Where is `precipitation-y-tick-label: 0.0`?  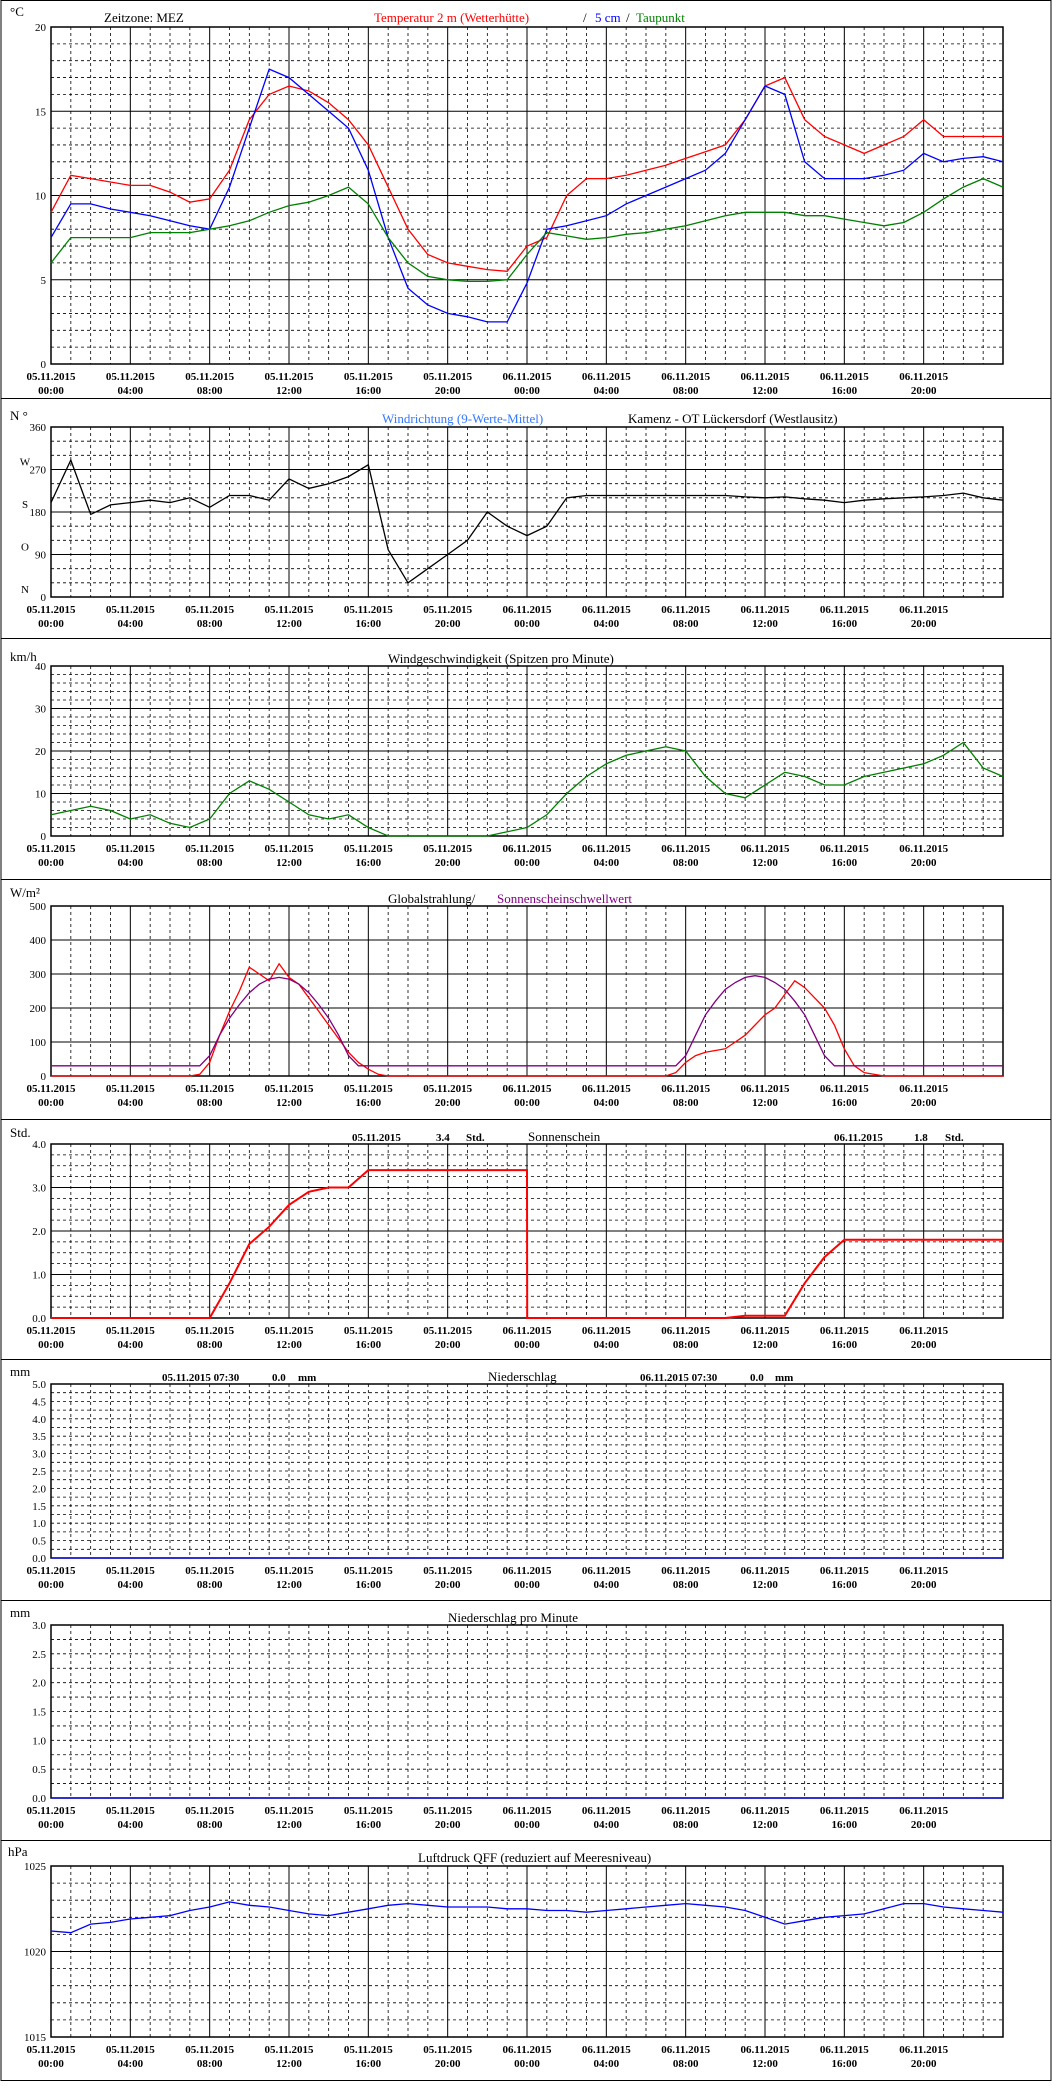 precipitation-y-tick-label: 0.0 is located at coordinates (39, 1559).